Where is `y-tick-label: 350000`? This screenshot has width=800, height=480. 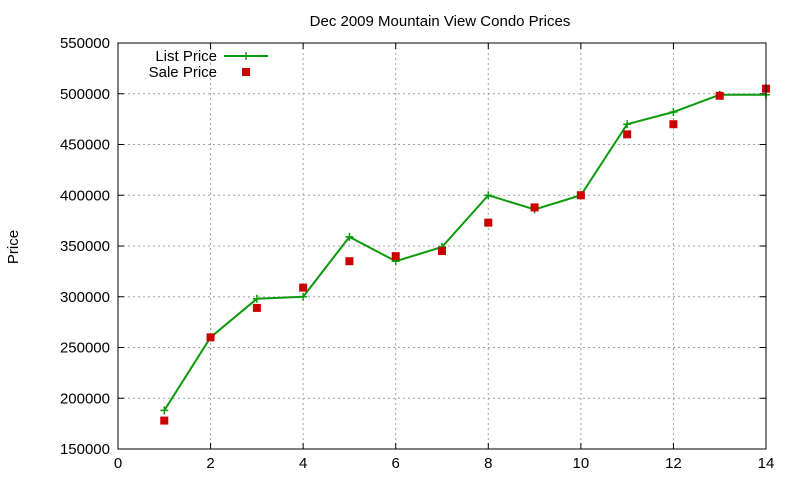 y-tick-label: 350000 is located at coordinates (85, 246).